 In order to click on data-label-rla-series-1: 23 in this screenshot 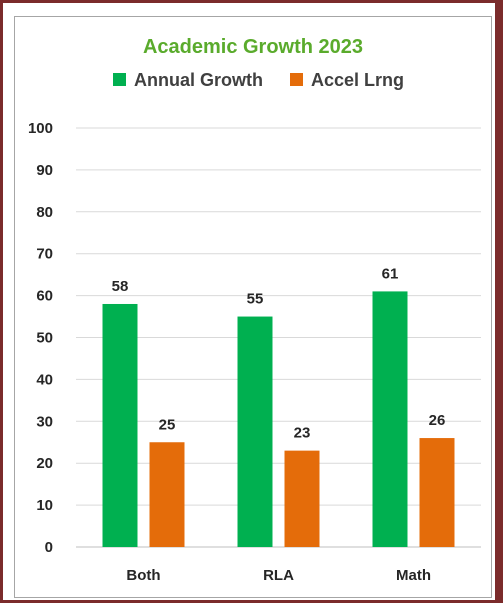, I will do `click(302, 433)`.